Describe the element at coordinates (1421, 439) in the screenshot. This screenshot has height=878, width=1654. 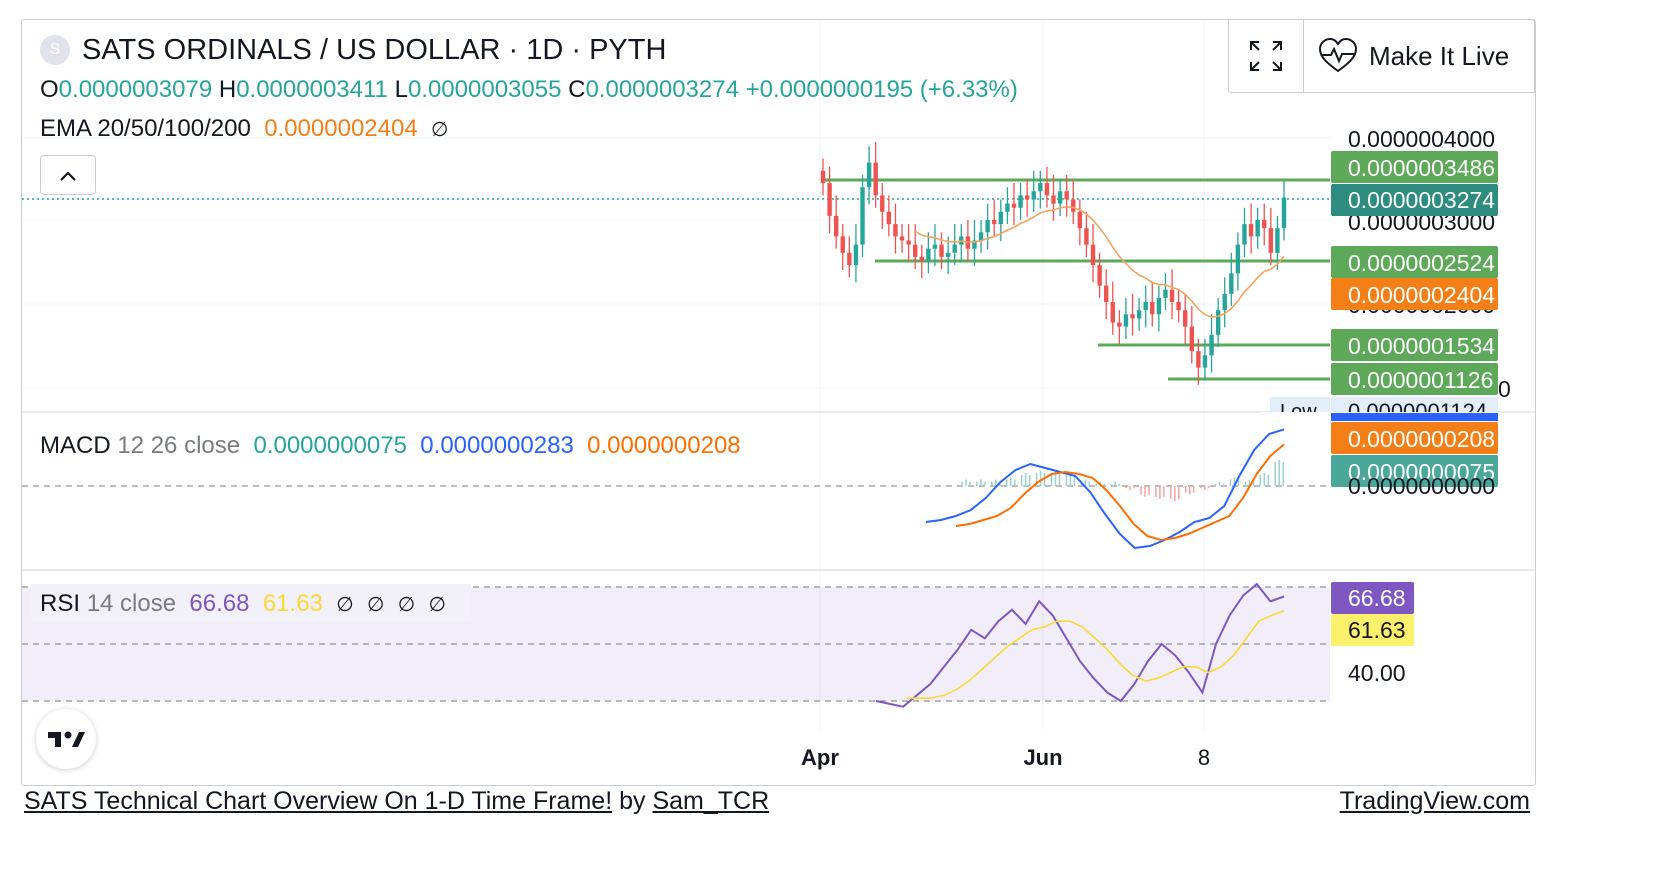
I see `badge-signal-text: 0.0000000208` at that location.